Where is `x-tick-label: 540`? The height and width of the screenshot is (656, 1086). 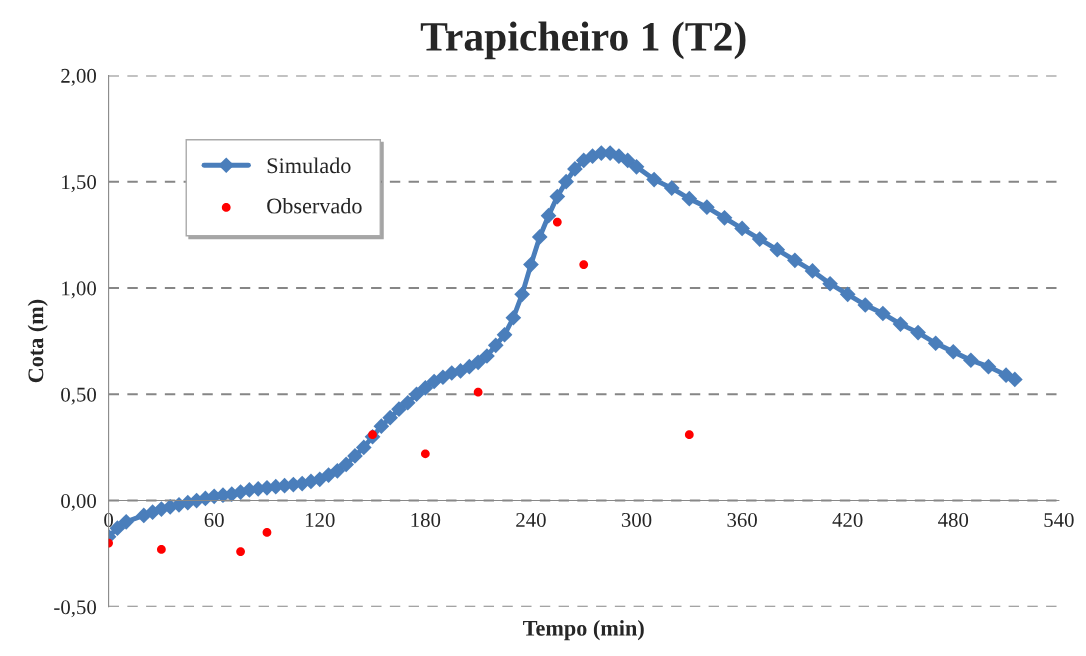 x-tick-label: 540 is located at coordinates (1059, 519).